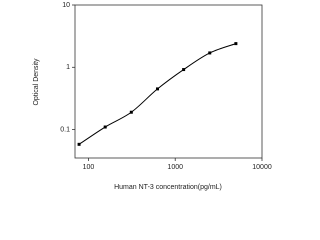 This screenshot has height=240, width=320. I want to click on y-tick-label: 10, so click(66, 5).